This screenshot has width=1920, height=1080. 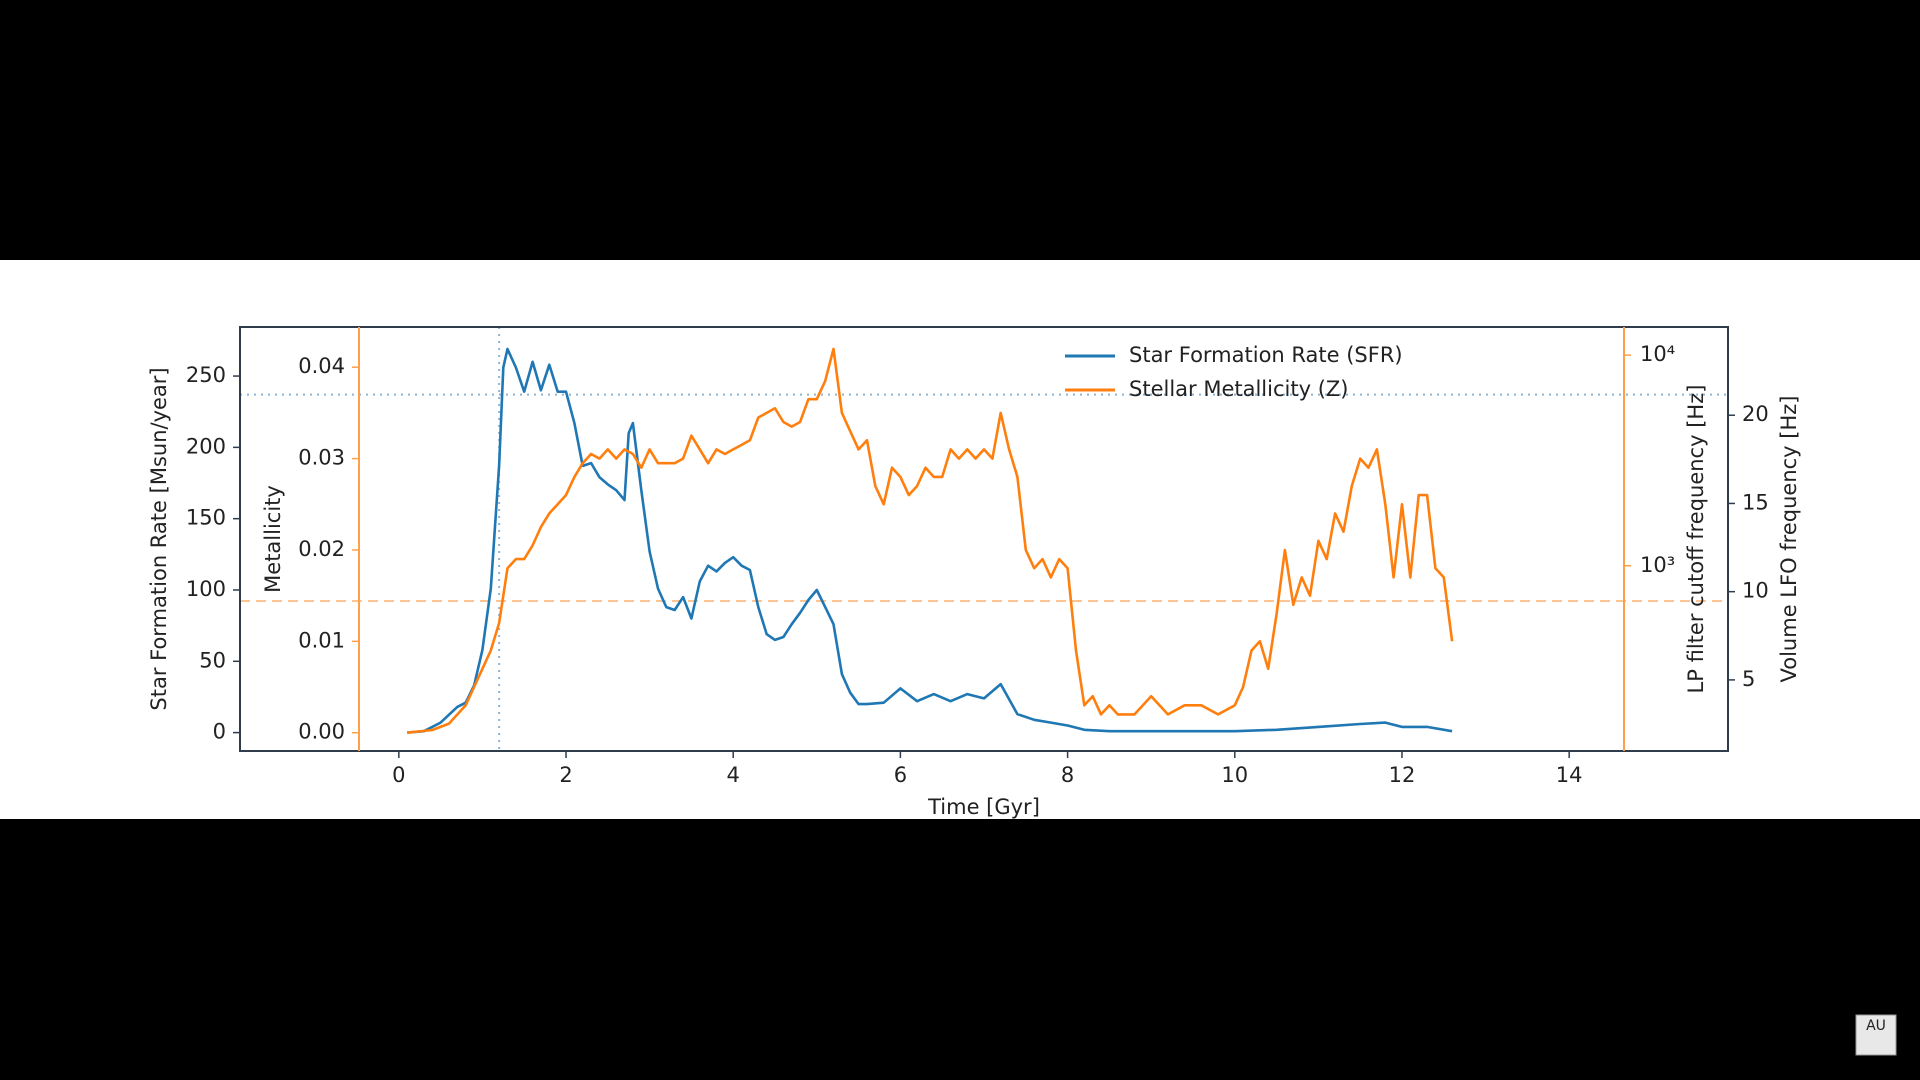 What do you see at coordinates (1789, 539) in the screenshot?
I see `lfo-axis-label: Volume LFO frequency [Hz]` at bounding box center [1789, 539].